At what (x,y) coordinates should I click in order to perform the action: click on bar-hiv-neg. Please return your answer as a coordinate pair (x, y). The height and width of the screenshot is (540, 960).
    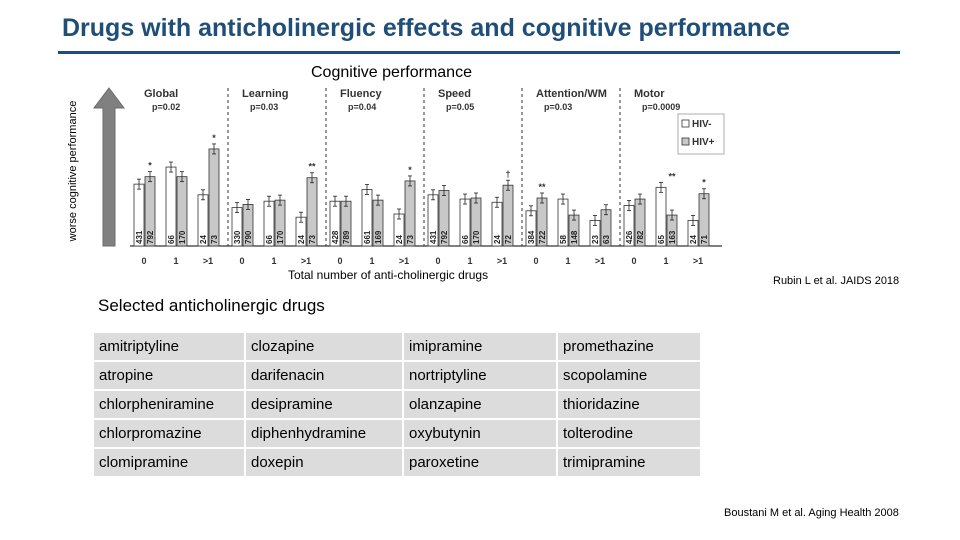
    Looking at the image, I should click on (171, 206).